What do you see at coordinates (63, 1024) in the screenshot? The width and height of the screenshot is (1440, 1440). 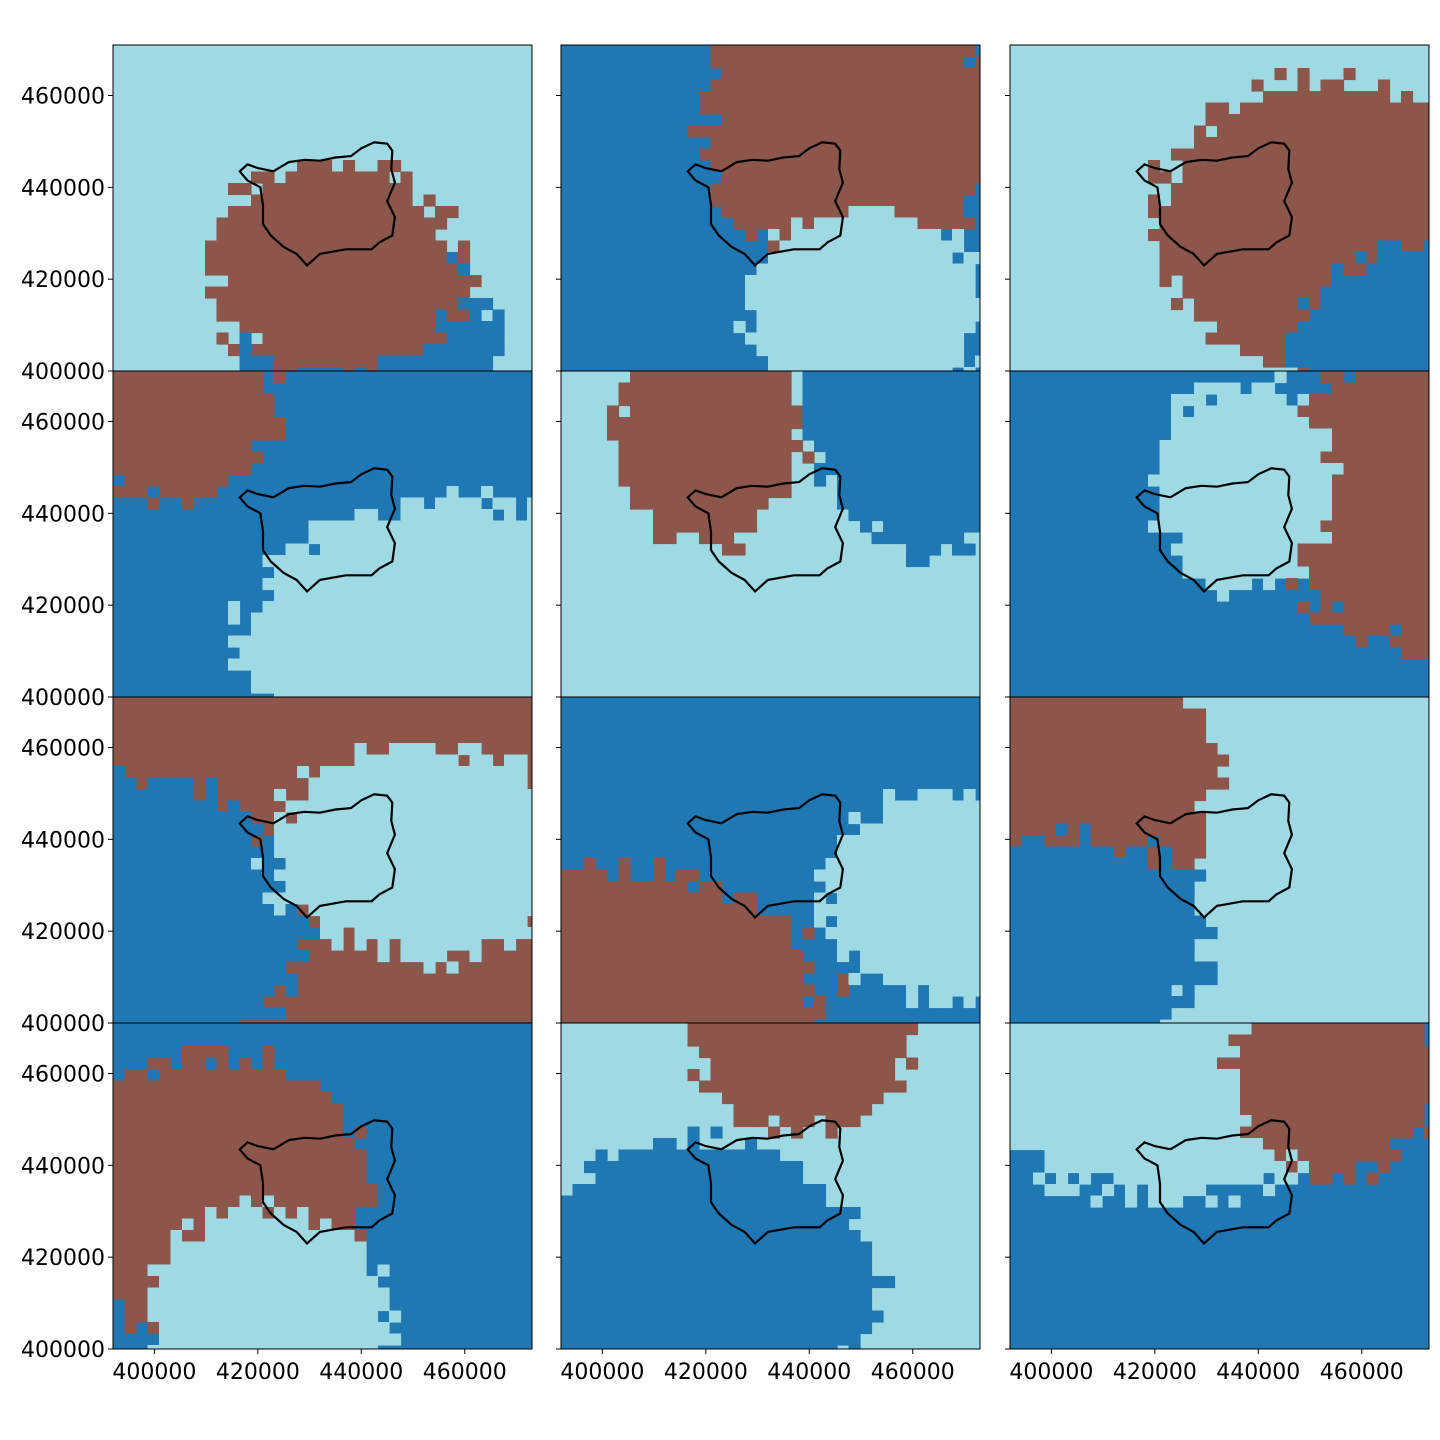 I see `y-tick-label: 400000` at bounding box center [63, 1024].